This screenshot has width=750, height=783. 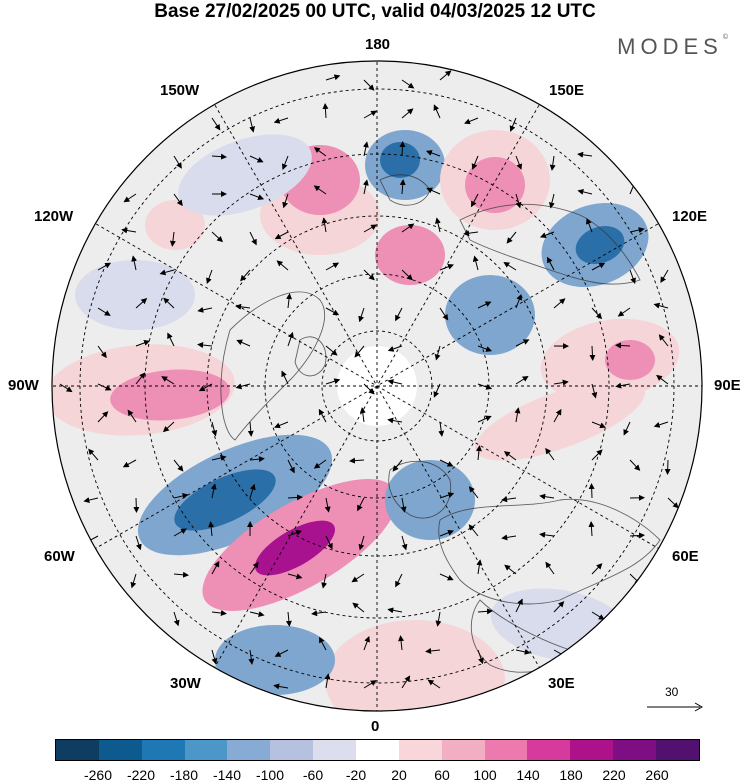 I want to click on lon-label-60w: 60W, so click(x=59, y=556).